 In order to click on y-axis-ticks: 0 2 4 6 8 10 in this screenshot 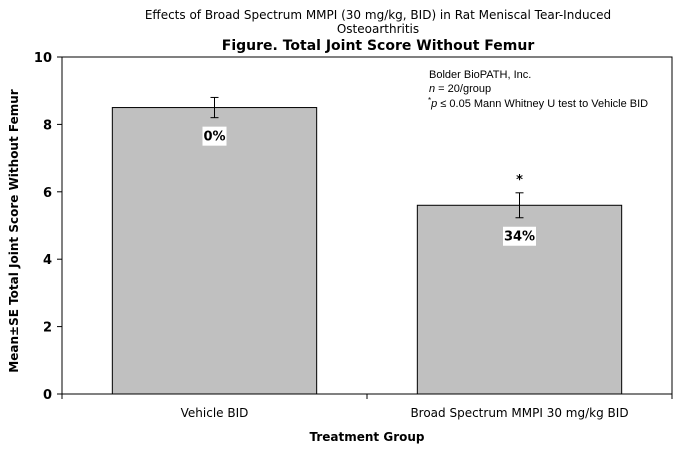, I will do `click(48, 227)`.